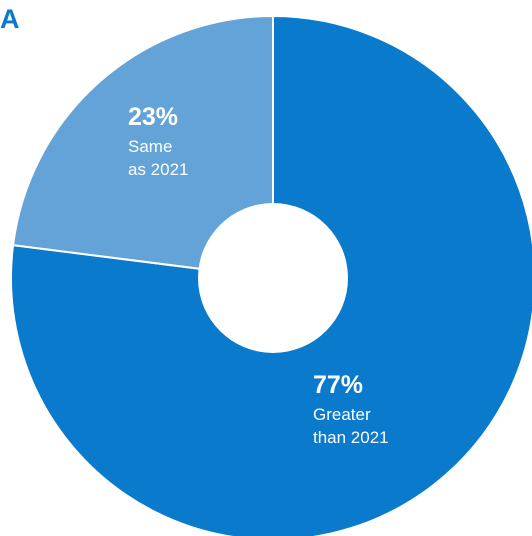 This screenshot has width=532, height=536. Describe the element at coordinates (351, 437) in the screenshot. I see `slice-greater-category-label: than 2021` at that location.